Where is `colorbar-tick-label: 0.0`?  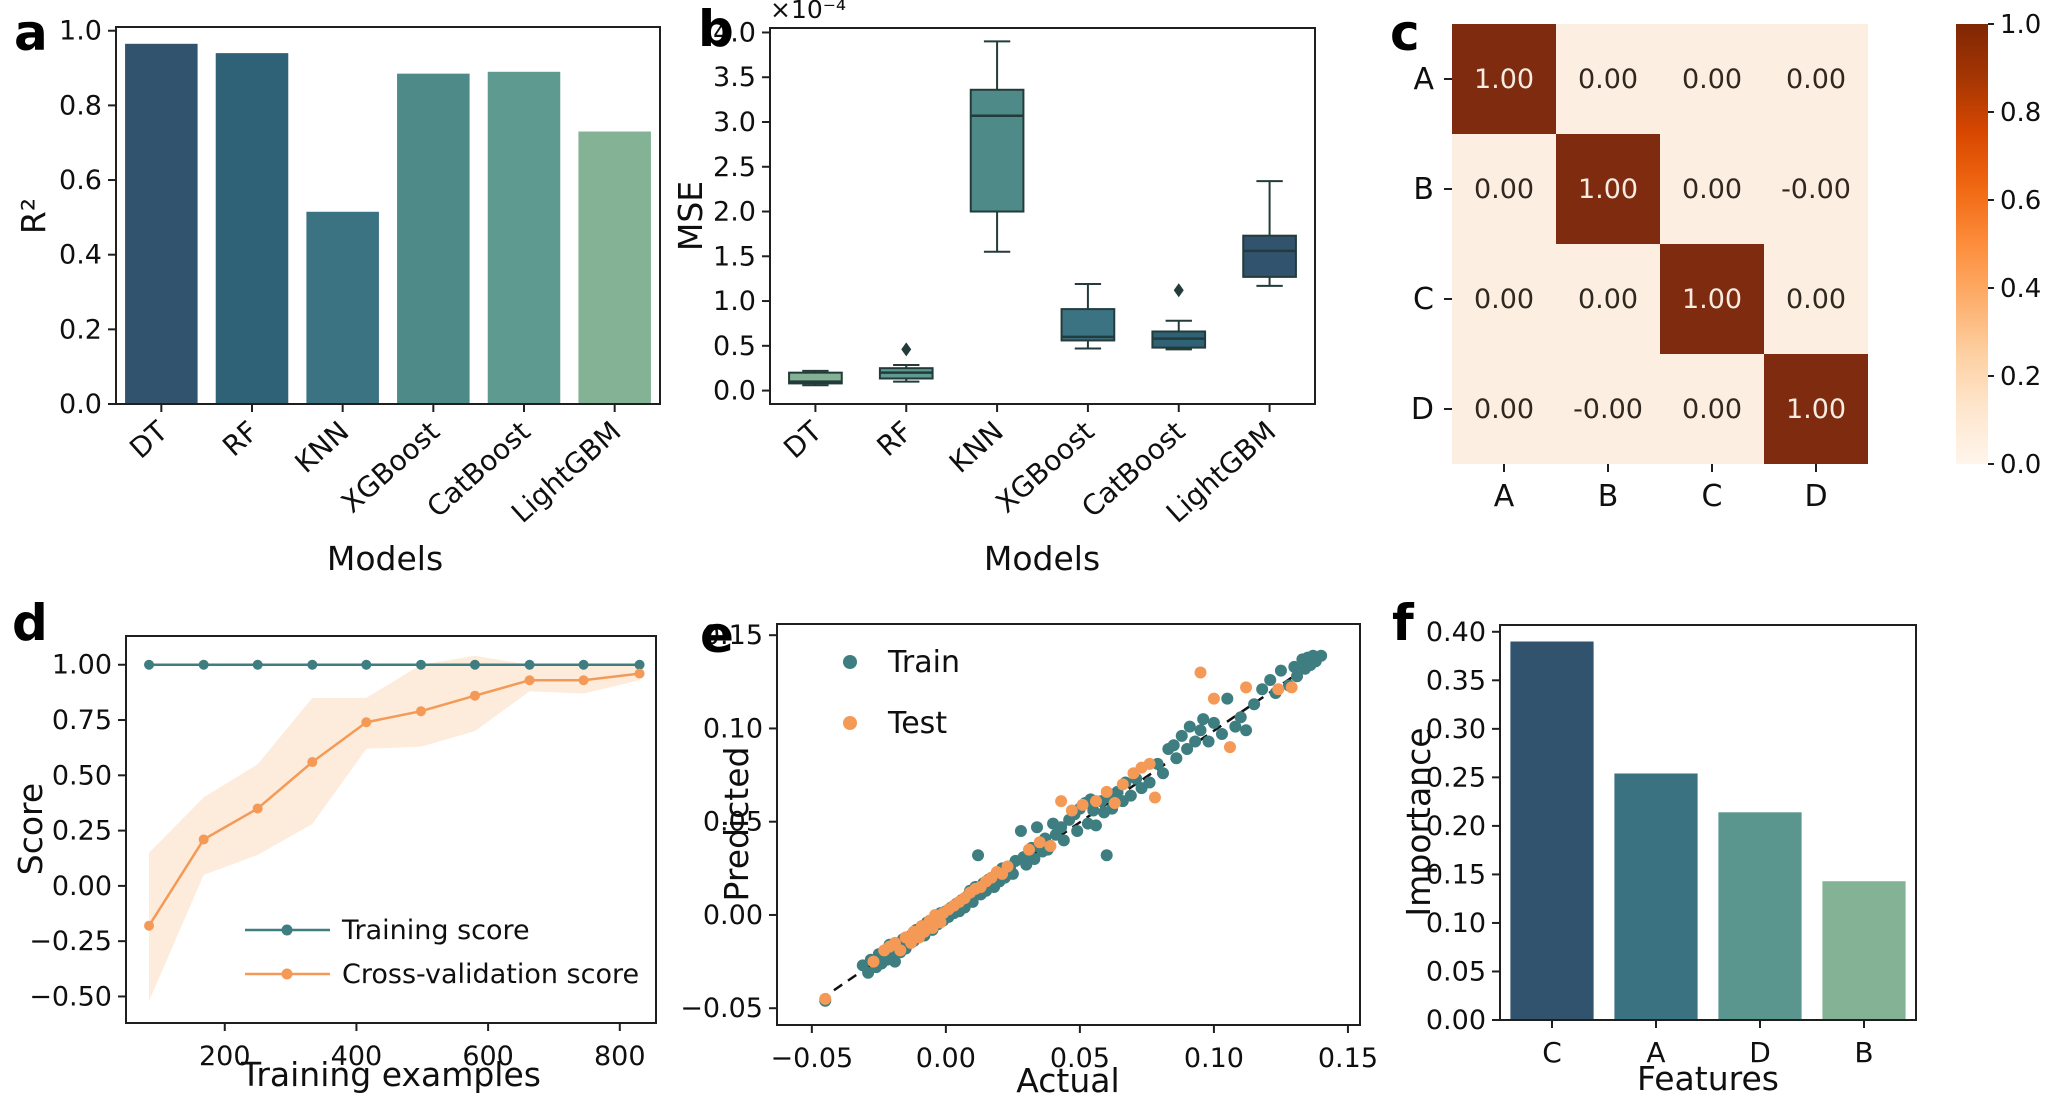 colorbar-tick-label: 0.0 is located at coordinates (2020, 465).